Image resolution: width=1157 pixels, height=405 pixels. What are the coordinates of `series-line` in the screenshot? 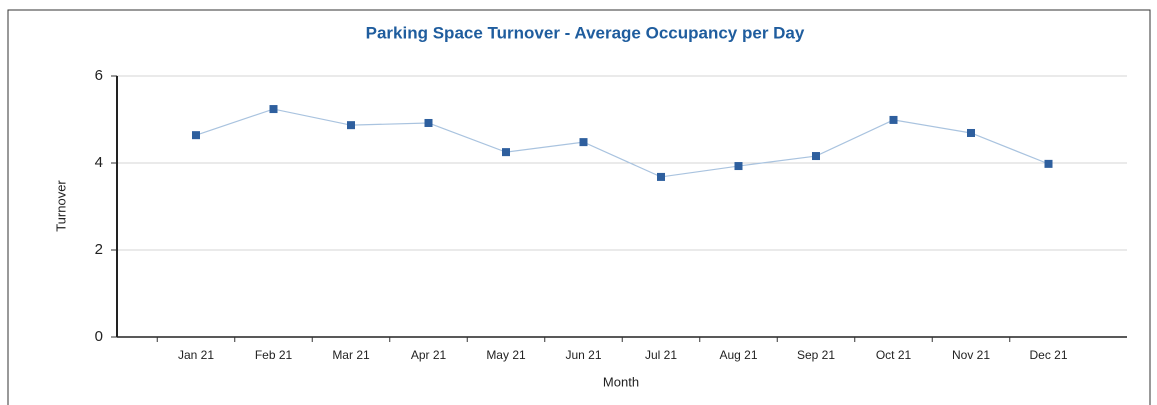 It's located at (622, 143).